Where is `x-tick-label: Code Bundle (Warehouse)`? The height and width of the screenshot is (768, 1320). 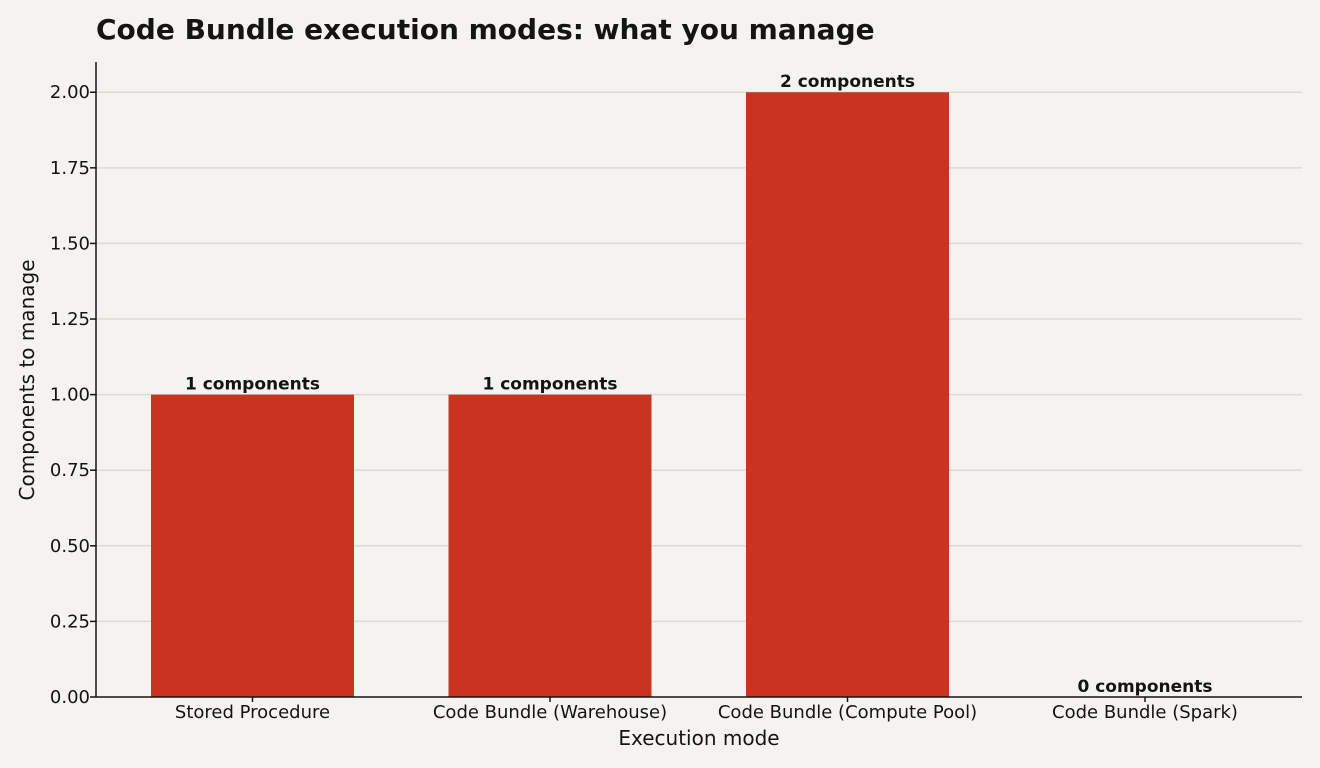 x-tick-label: Code Bundle (Warehouse) is located at coordinates (550, 712).